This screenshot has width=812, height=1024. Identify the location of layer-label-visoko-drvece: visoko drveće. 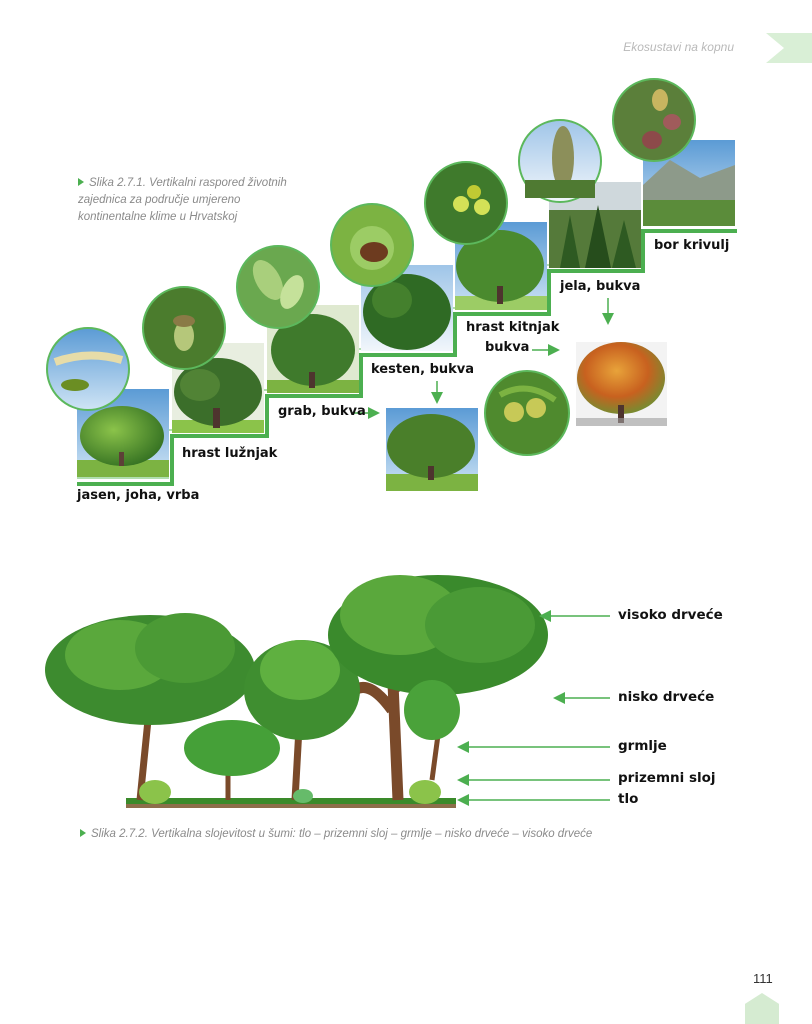
(670, 615).